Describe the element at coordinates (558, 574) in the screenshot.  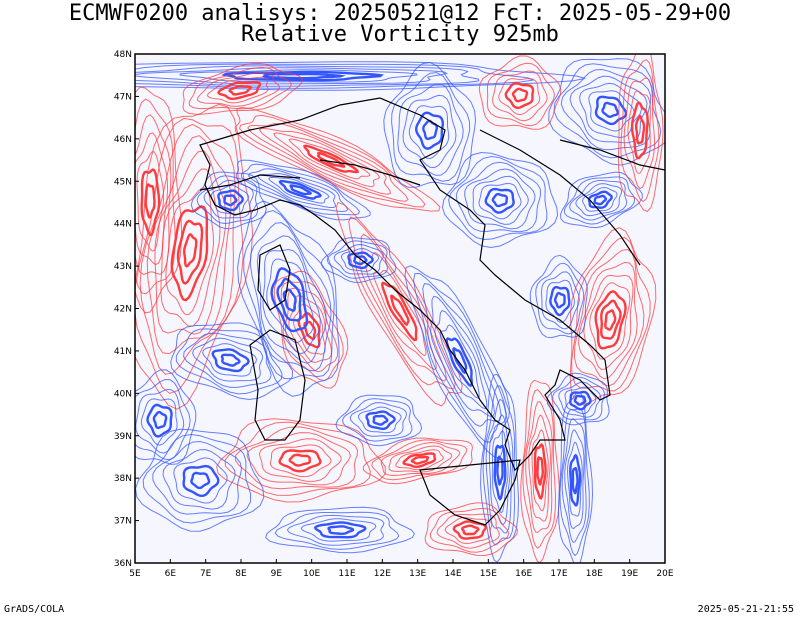
I see `lon-label: 17E` at that location.